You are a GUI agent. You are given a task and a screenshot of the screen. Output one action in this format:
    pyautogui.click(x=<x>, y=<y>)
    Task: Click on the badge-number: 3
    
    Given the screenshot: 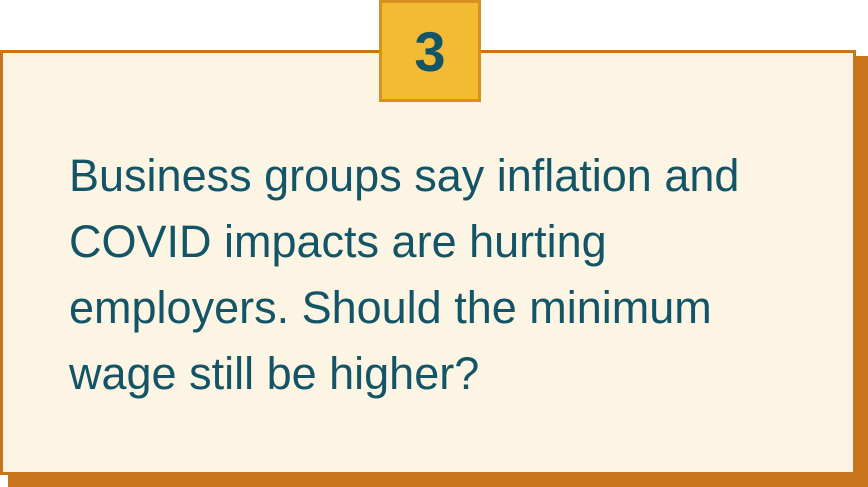 What is the action you would take?
    pyautogui.click(x=430, y=51)
    